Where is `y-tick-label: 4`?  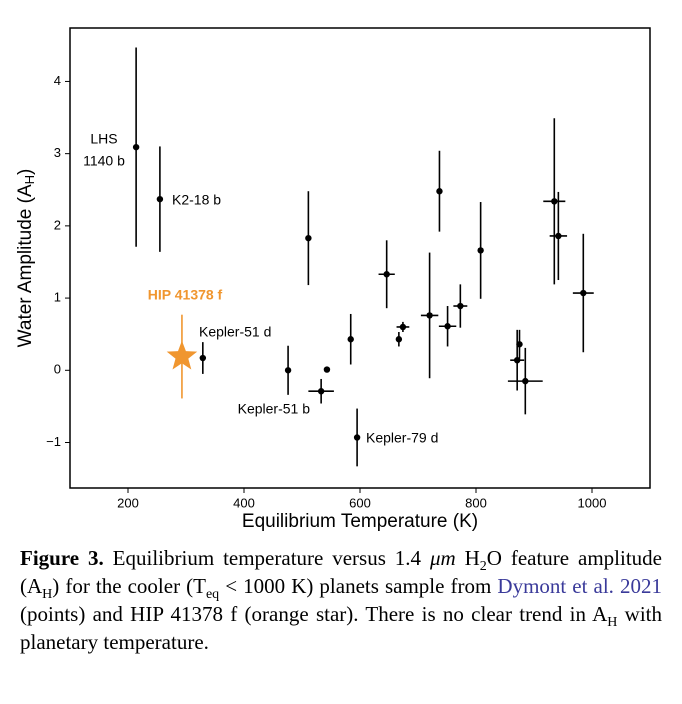 y-tick-label: 4 is located at coordinates (57, 80).